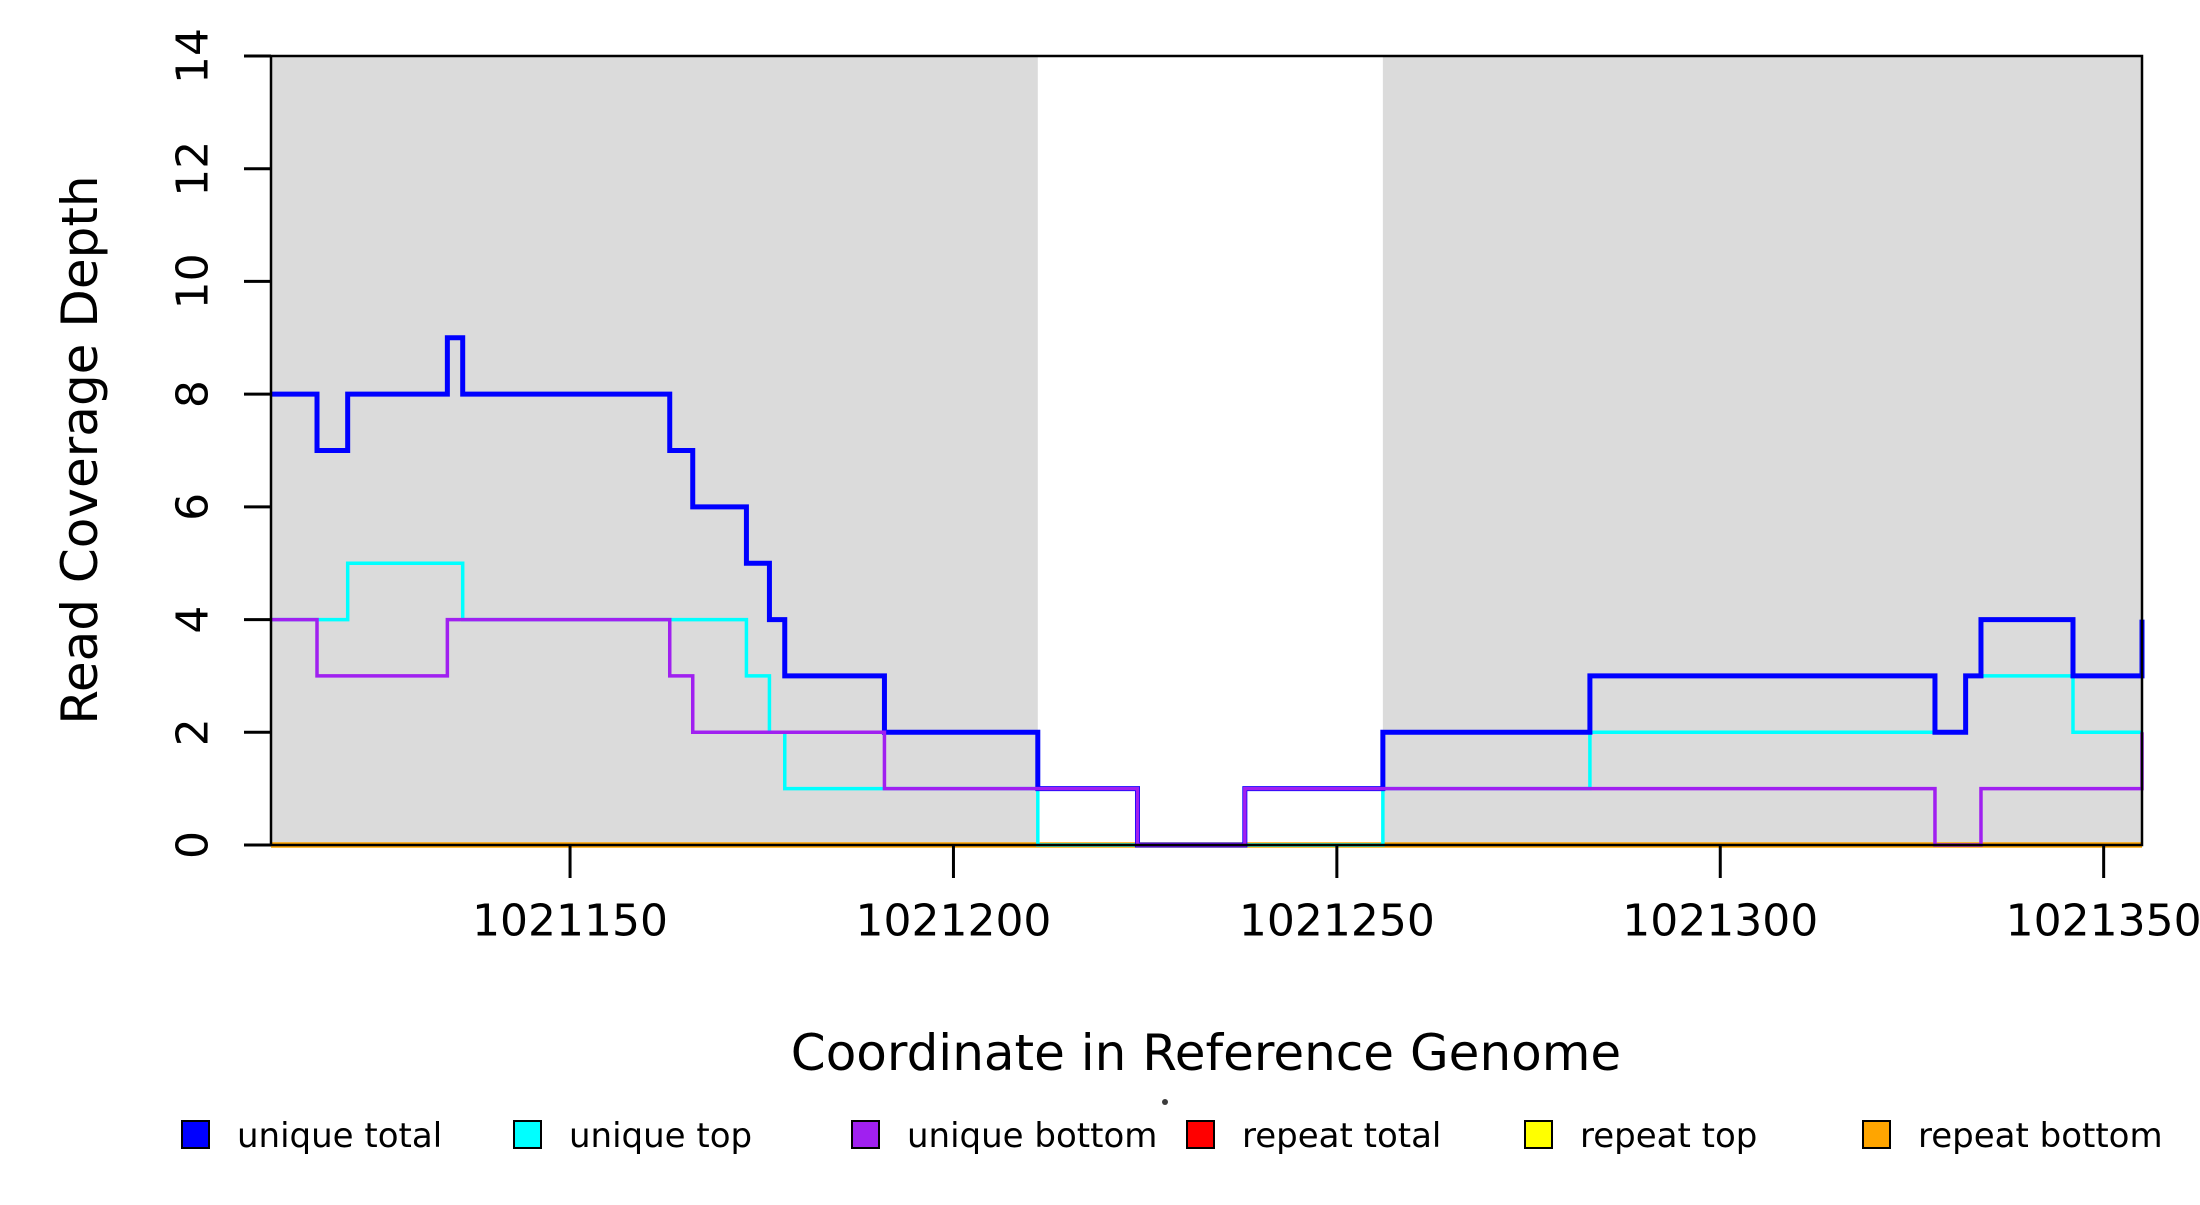 This screenshot has height=1205, width=2200. I want to click on legend-label-unique_total: unique total, so click(339, 1136).